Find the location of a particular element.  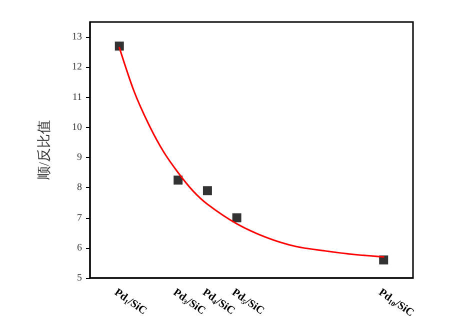

y-tick-label: 12 is located at coordinates (77, 67).